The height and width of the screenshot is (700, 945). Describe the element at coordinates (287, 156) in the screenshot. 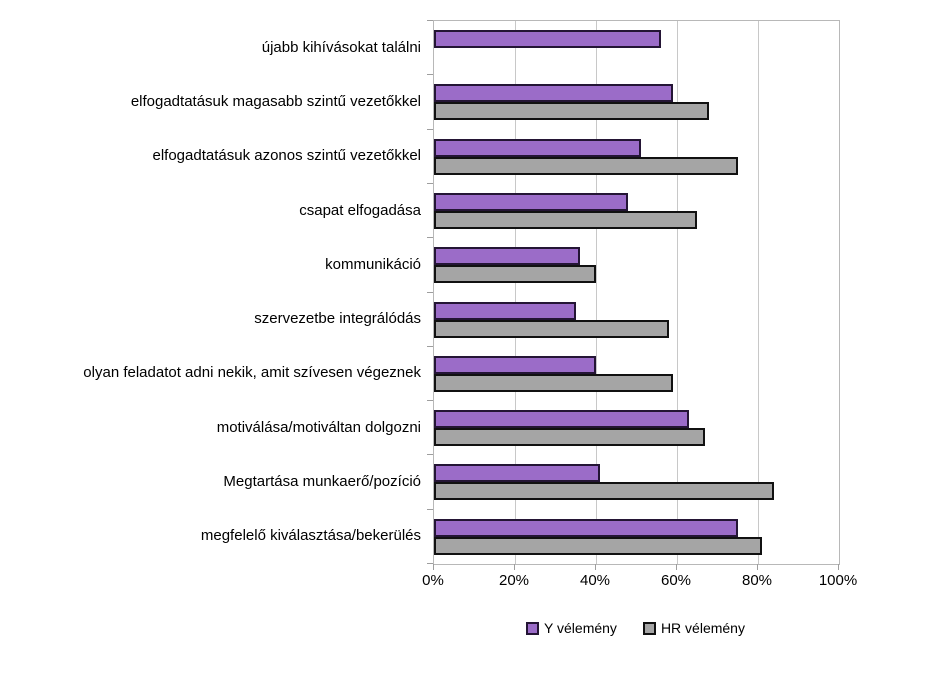

I see `category-label-2: elfogadtatásuk azonos szintű vezetőkkel` at that location.